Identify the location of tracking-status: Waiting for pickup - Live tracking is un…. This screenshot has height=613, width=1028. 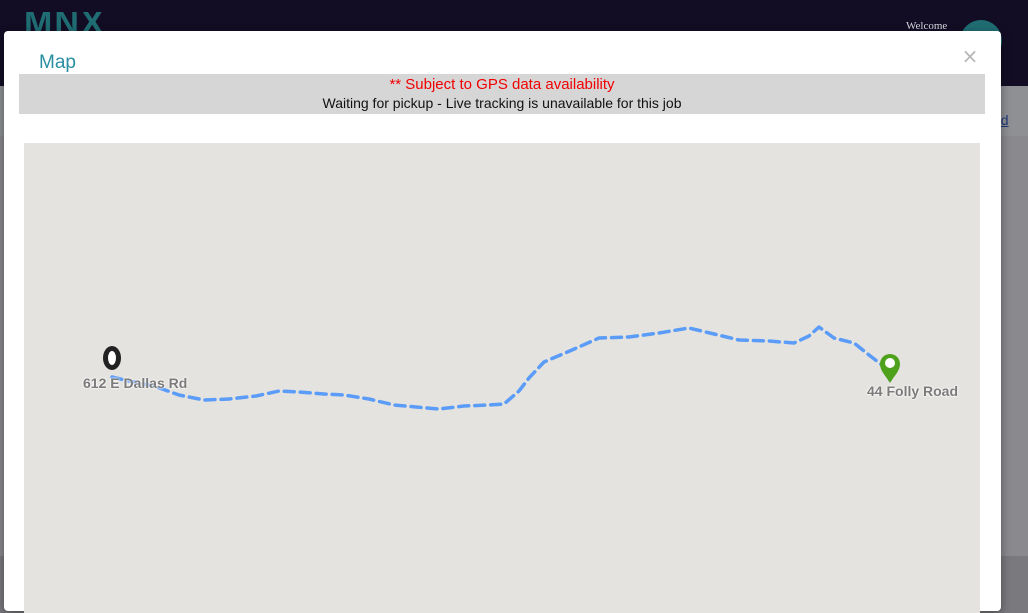
(502, 103).